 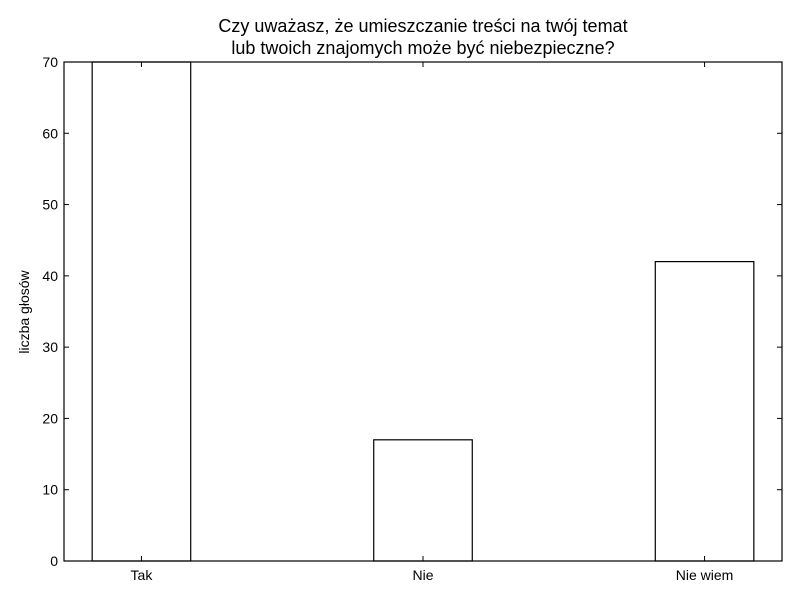 I want to click on y-tick-label: 70, so click(x=50, y=62).